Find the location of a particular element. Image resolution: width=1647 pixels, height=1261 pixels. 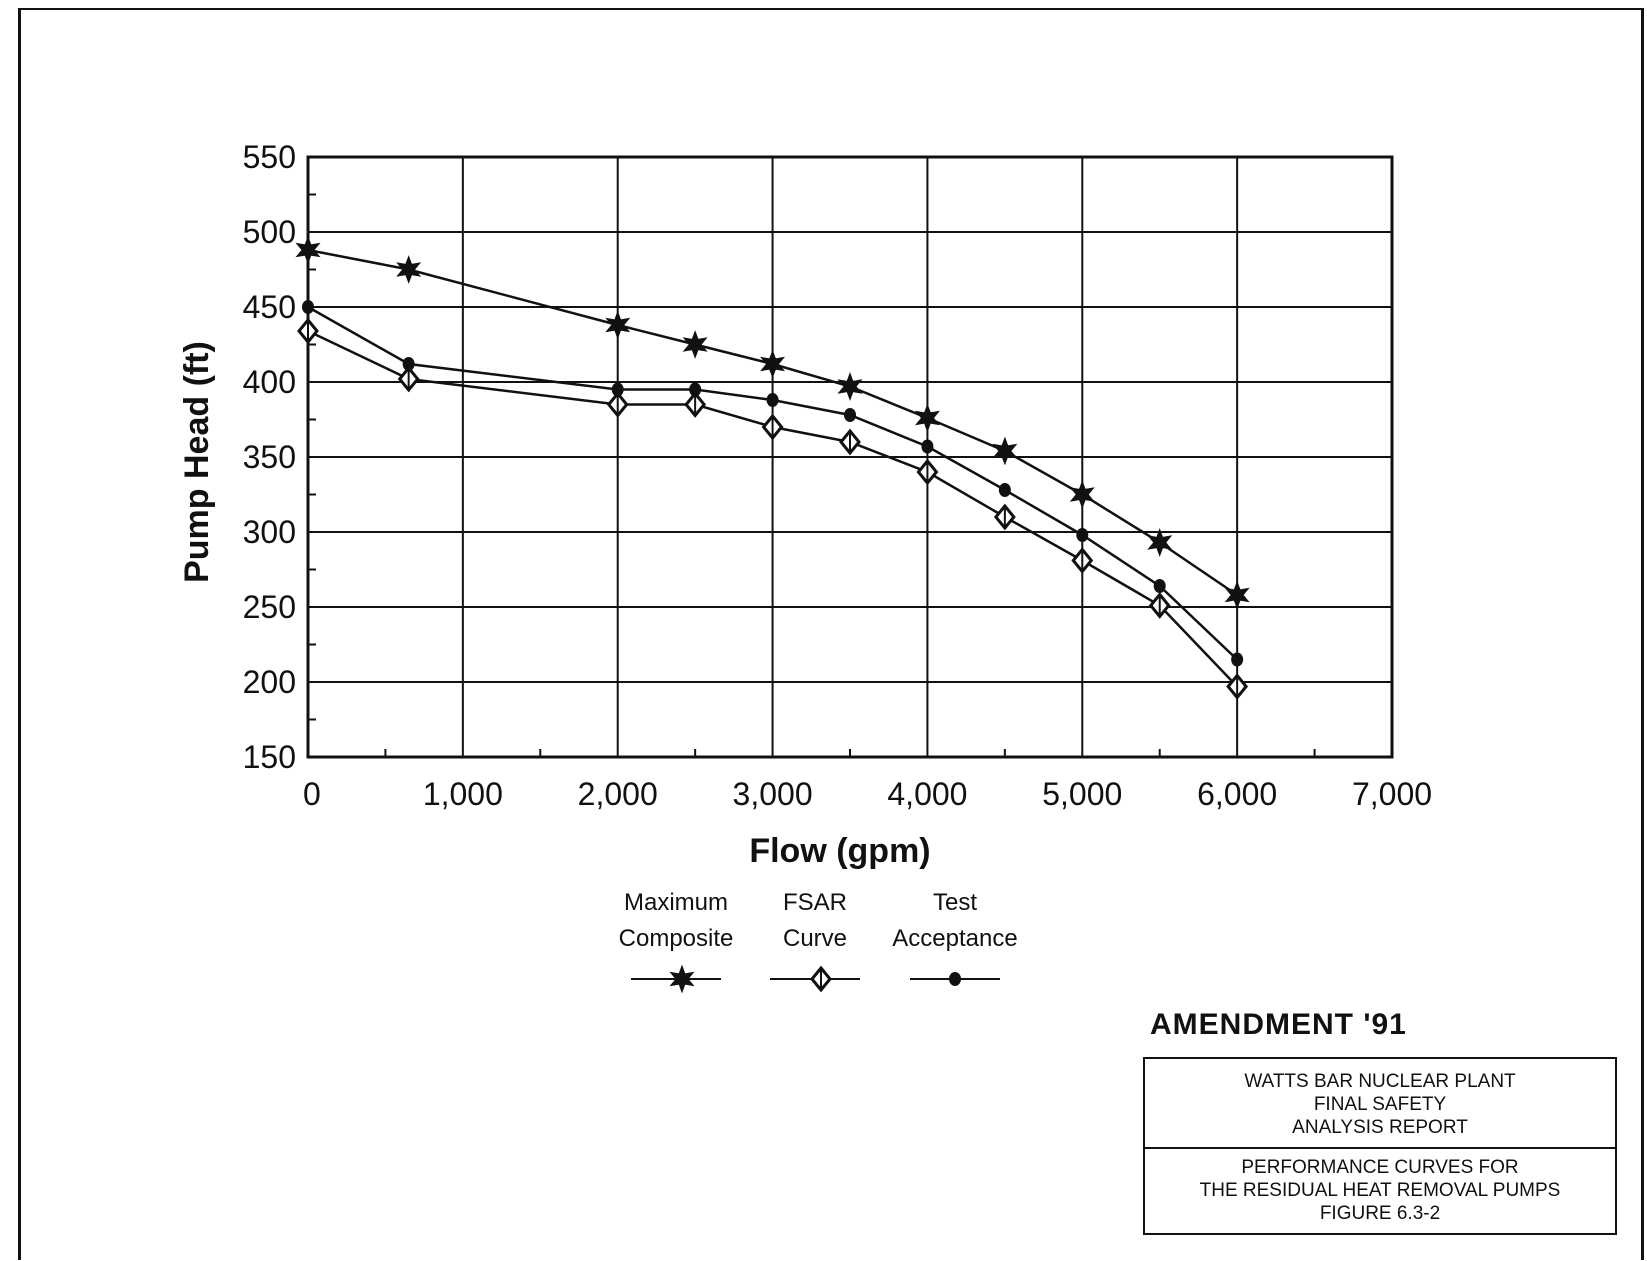

x-tick-label: 0 is located at coordinates (312, 794).